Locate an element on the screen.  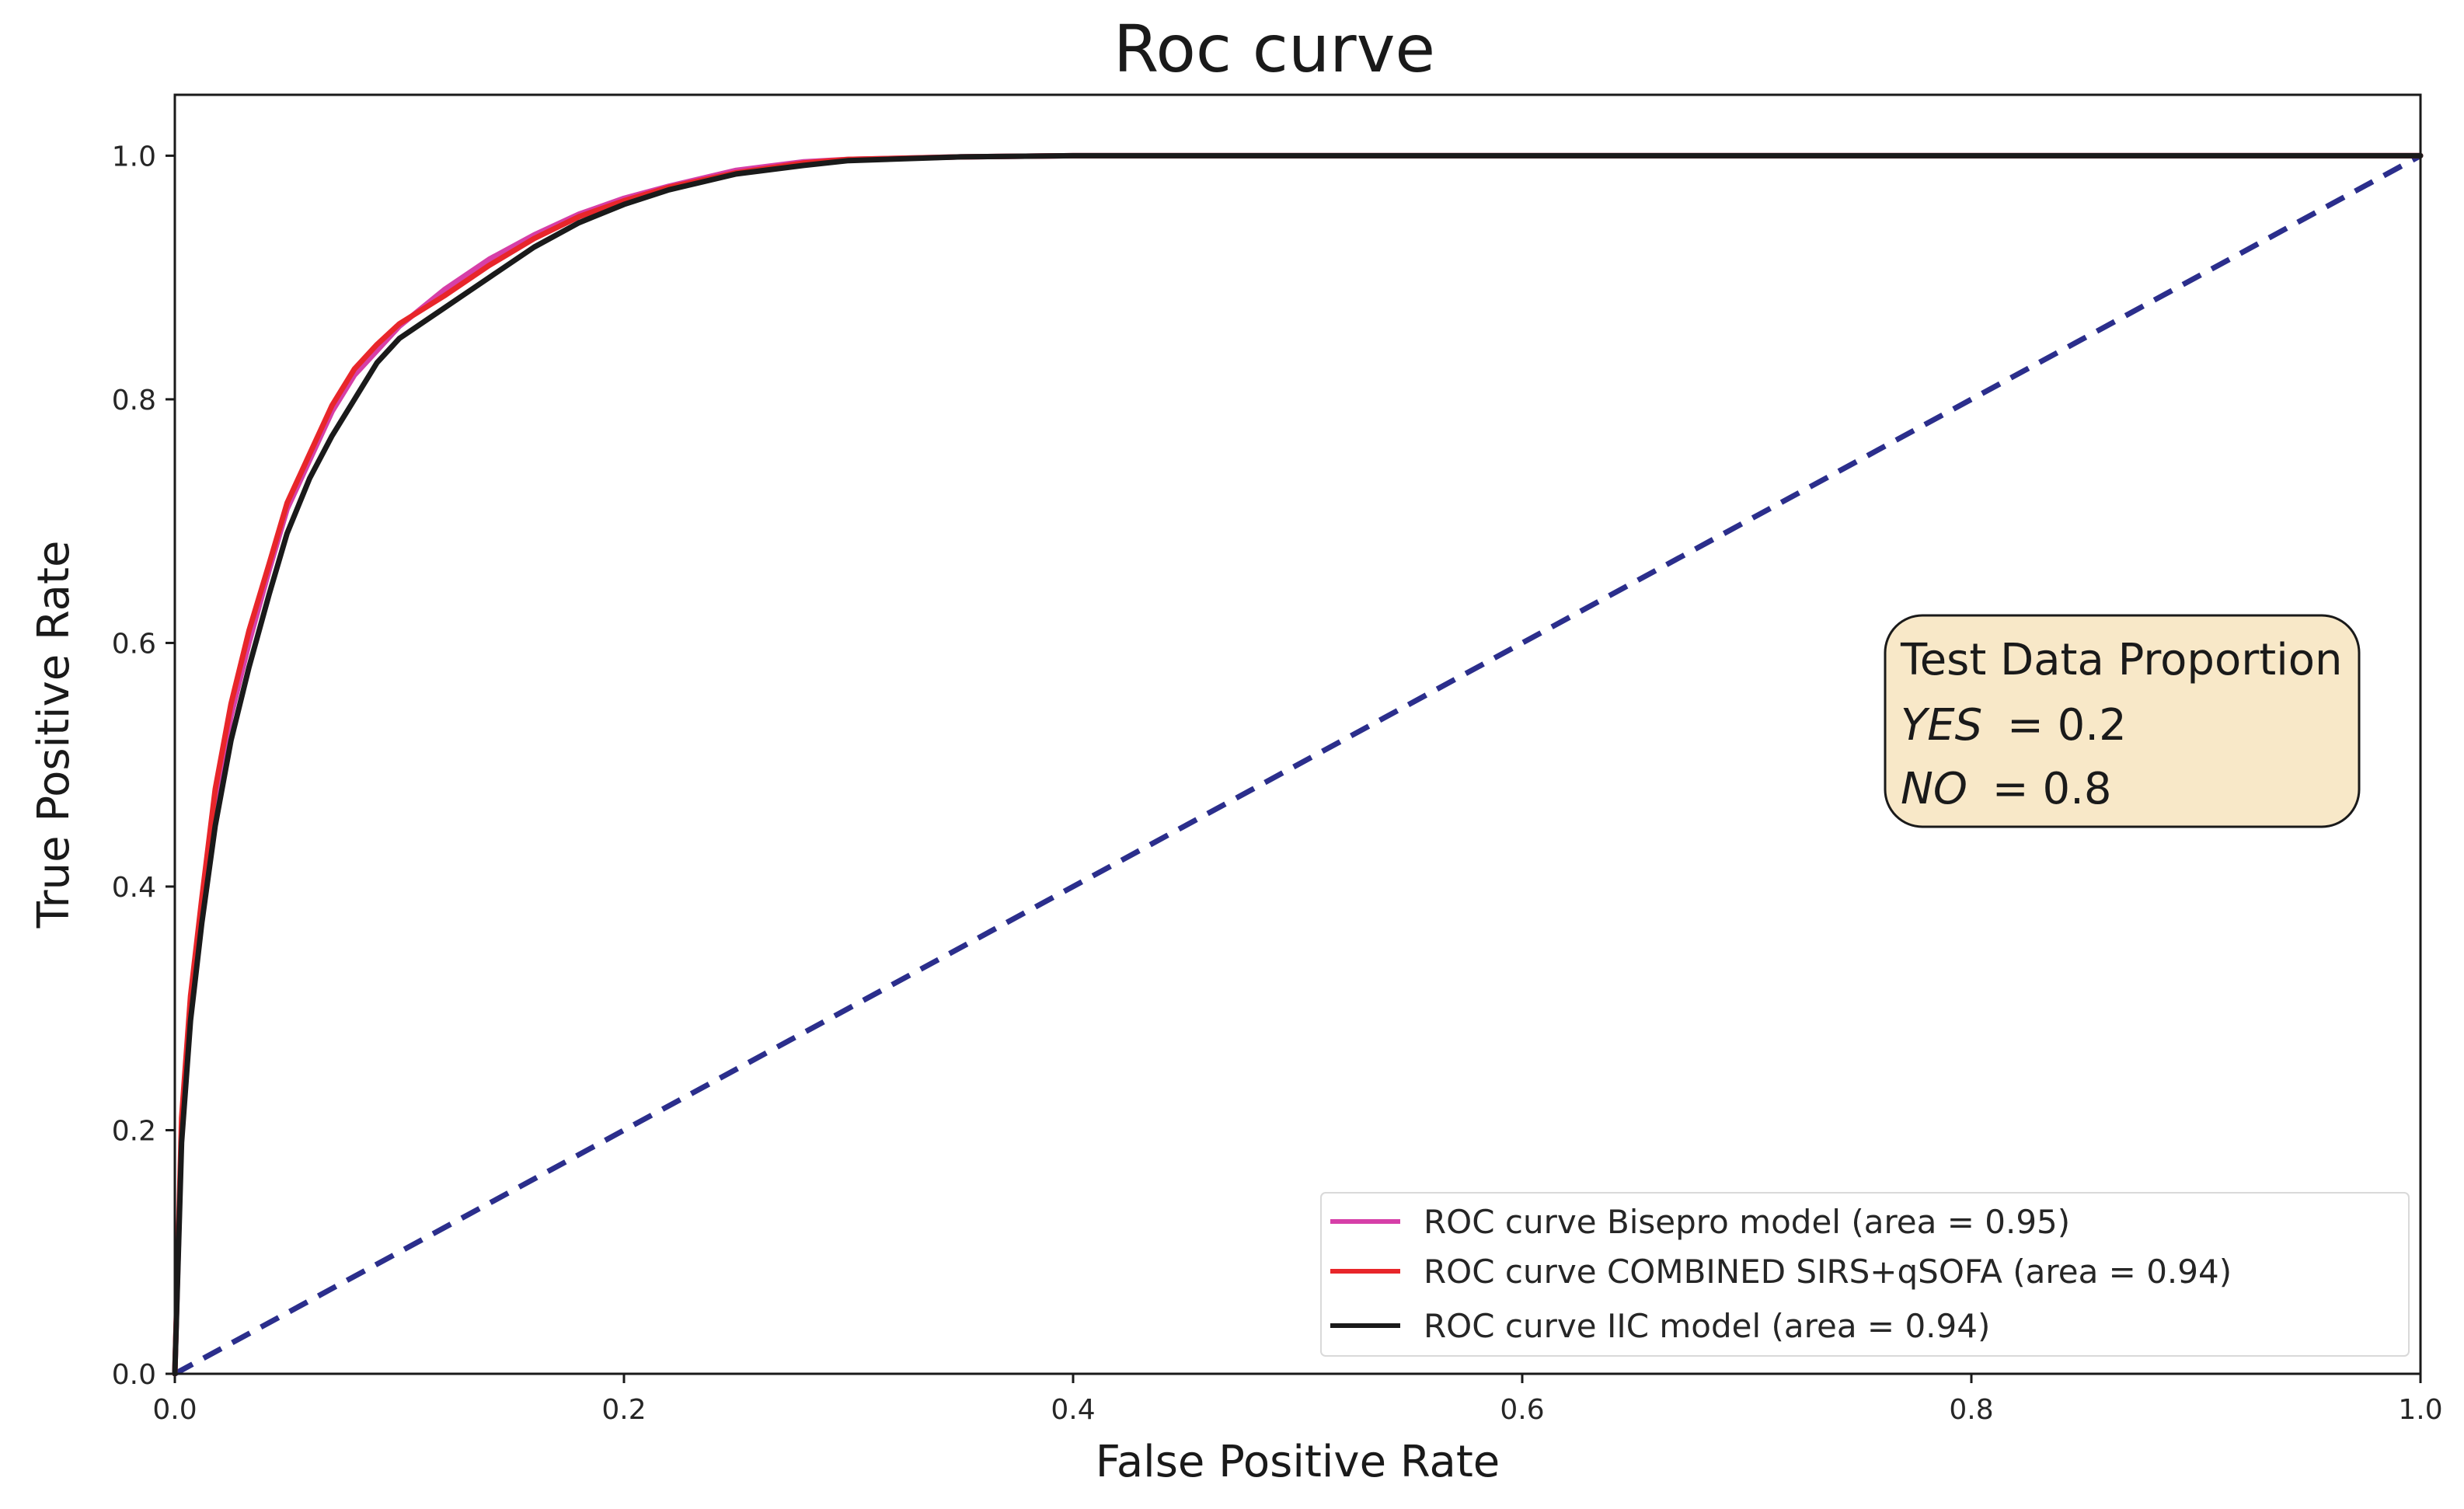
x-tick-label: 1.0 is located at coordinates (2420, 1410).